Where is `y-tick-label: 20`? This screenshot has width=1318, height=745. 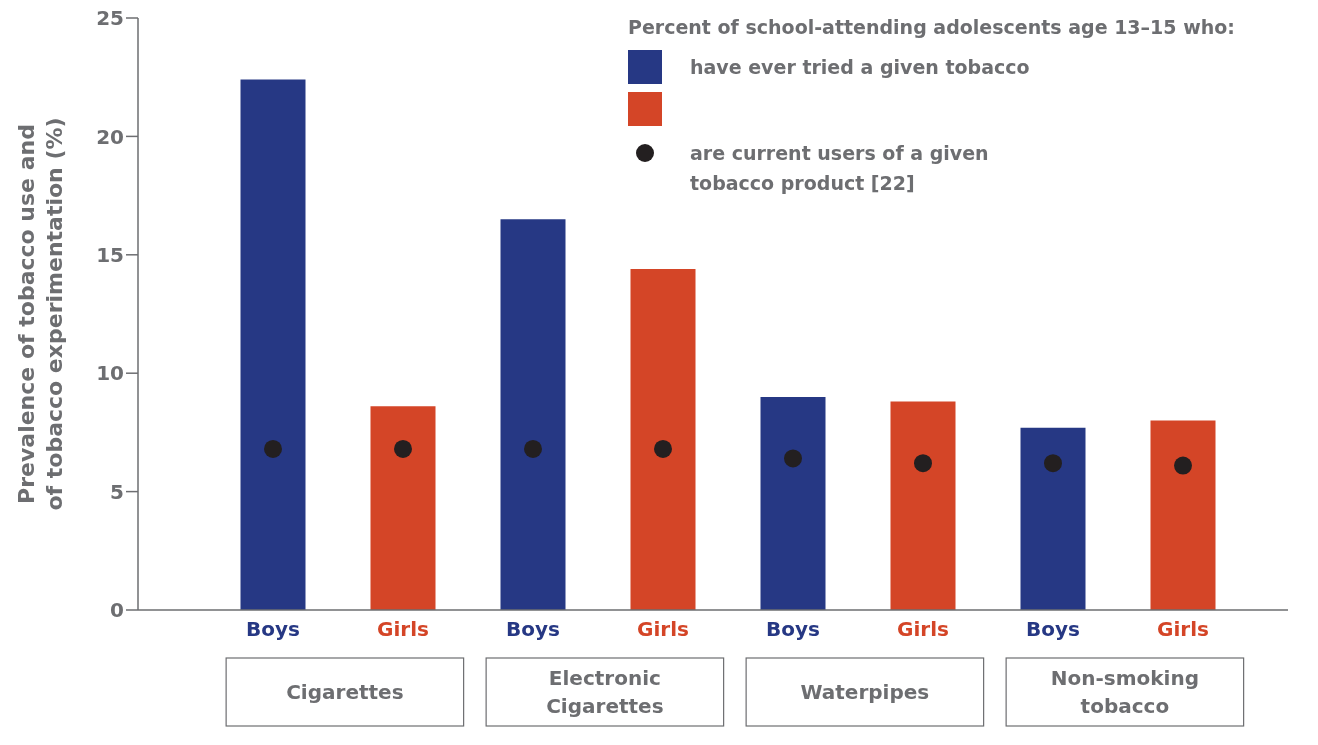
y-tick-label: 20 is located at coordinates (110, 136).